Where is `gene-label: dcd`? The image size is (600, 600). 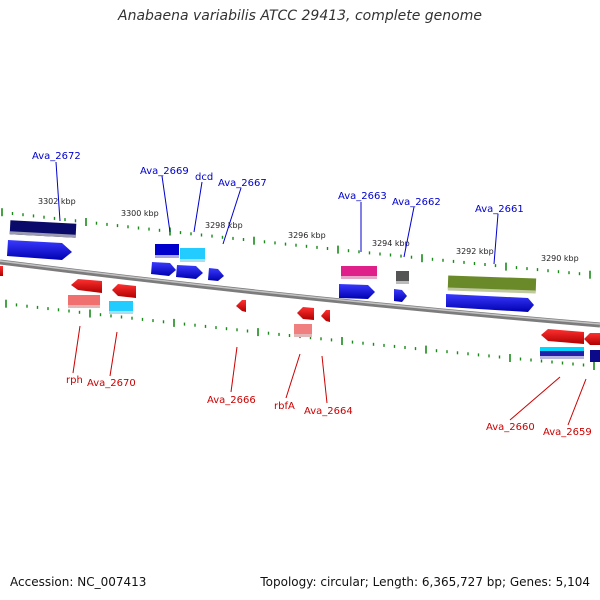
gene-label: dcd is located at coordinates (204, 177).